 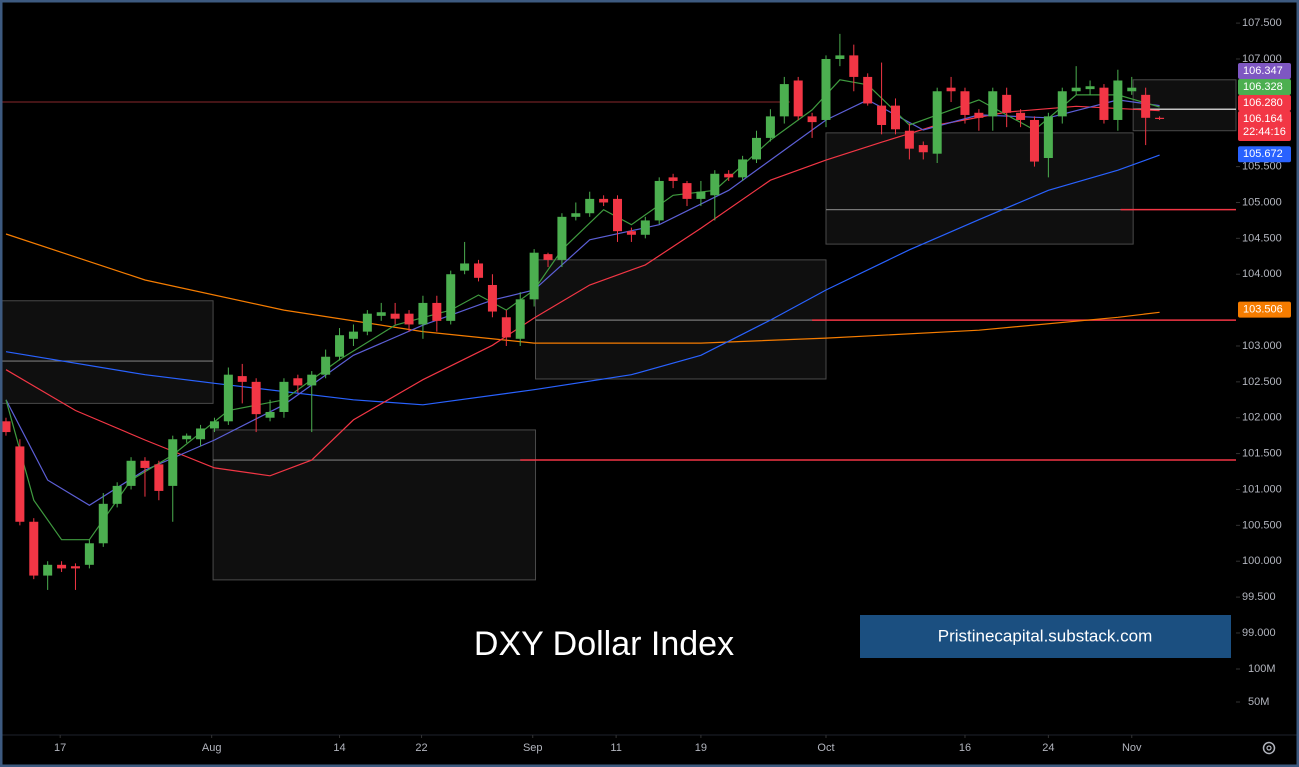 What do you see at coordinates (1262, 274) in the screenshot?
I see `y-tick-label: 104.000` at bounding box center [1262, 274].